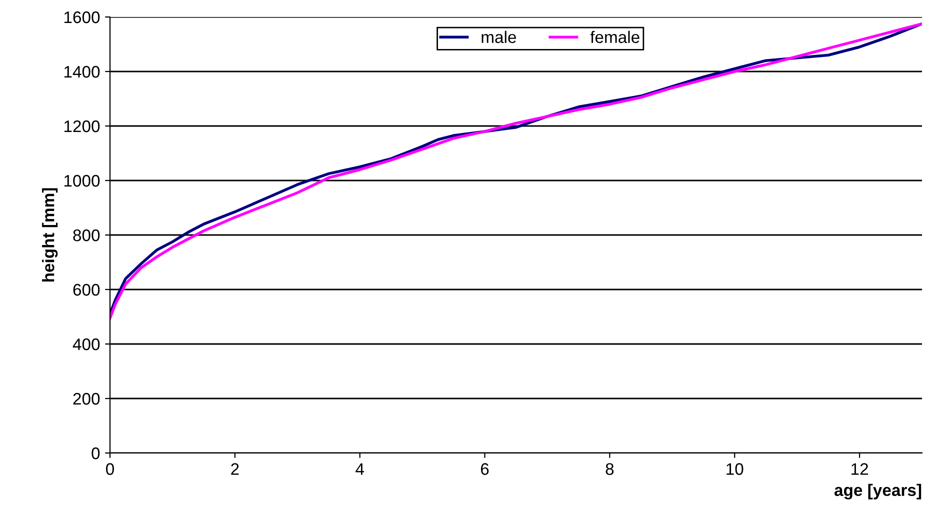  I want to click on legend-label: male, so click(499, 37).